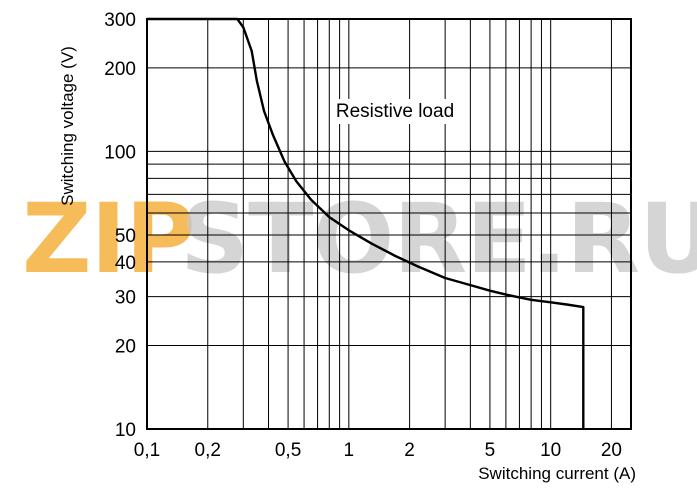  I want to click on x-tick-label: 0,1, so click(147, 450).